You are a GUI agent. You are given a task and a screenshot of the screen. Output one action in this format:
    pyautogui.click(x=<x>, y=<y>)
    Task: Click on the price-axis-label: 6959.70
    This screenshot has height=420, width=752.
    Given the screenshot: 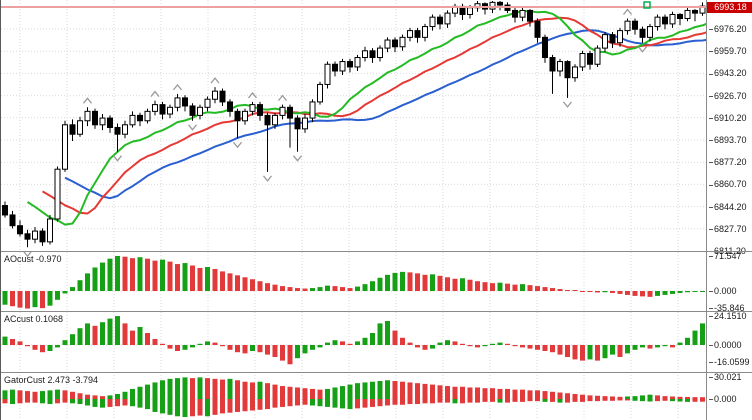 What is the action you would take?
    pyautogui.click(x=728, y=51)
    